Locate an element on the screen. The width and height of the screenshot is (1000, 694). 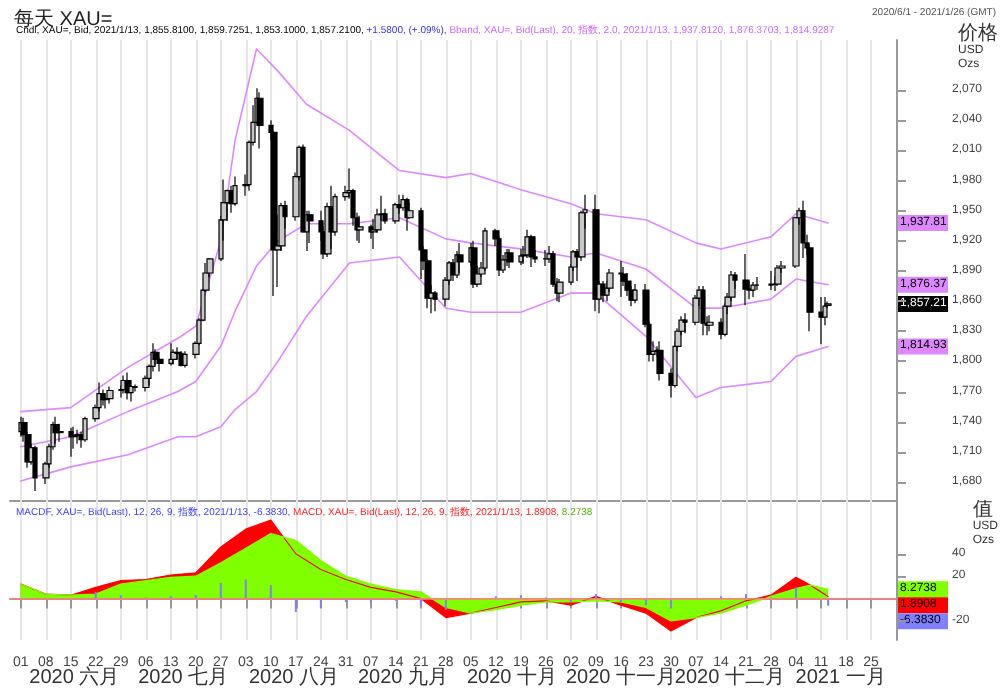
text: 2020 八月 is located at coordinates (294, 678).